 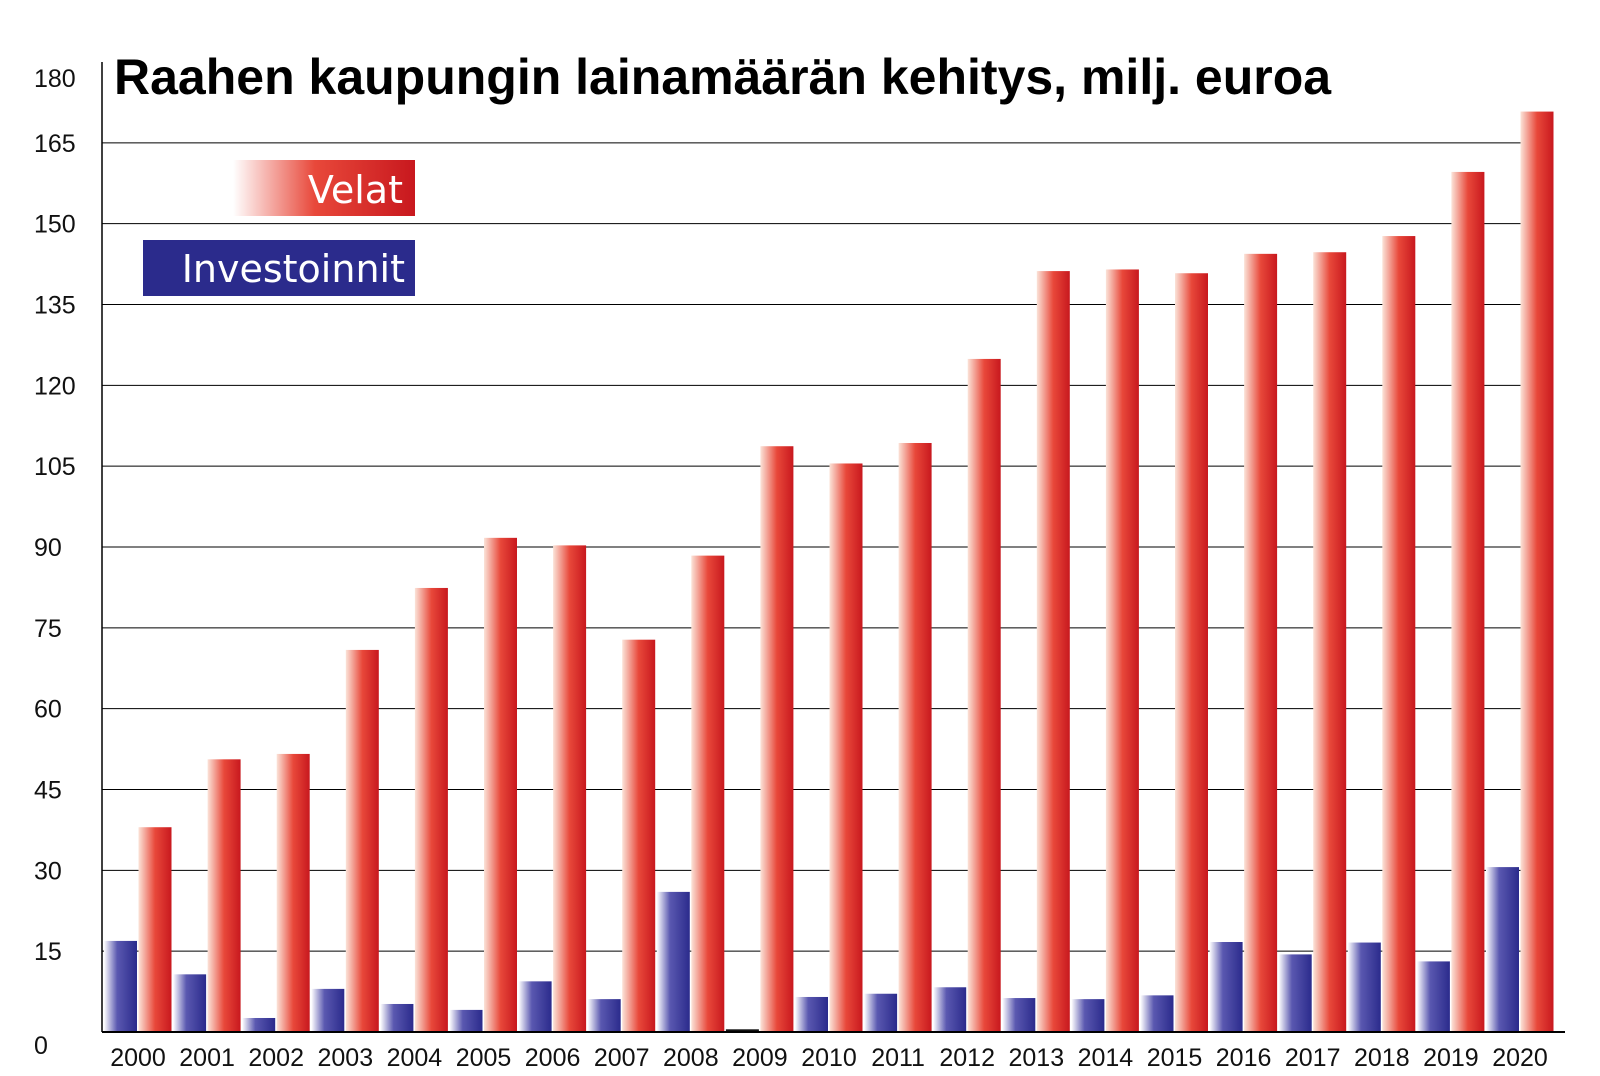 What do you see at coordinates (362, 840) in the screenshot?
I see `bar-velat-2003` at bounding box center [362, 840].